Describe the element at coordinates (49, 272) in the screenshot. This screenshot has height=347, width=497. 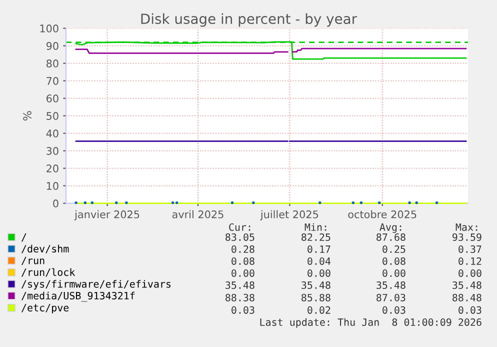
I see `legend-label: /run/lock` at that location.